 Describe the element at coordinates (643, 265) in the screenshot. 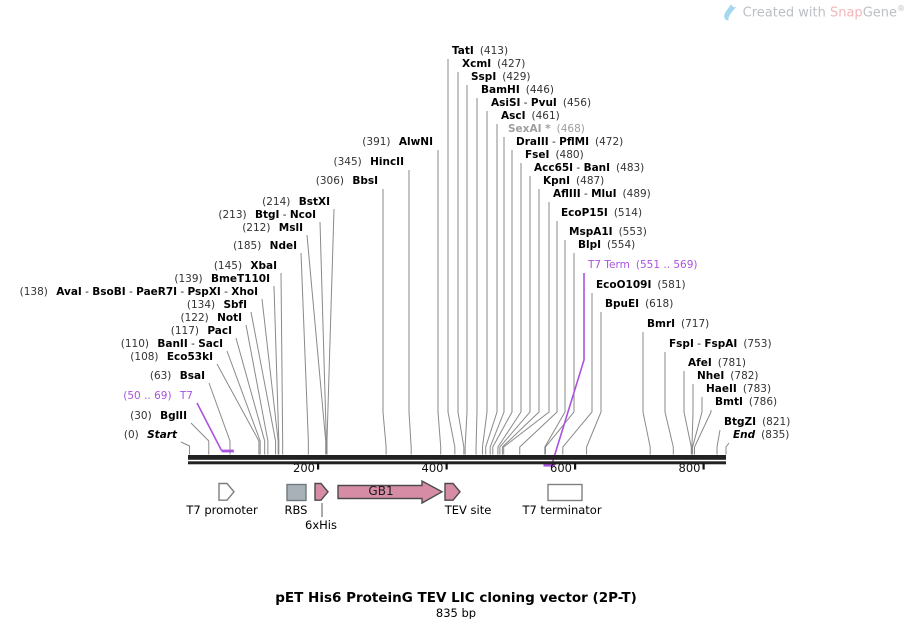

I see `primer-label-t7-term: T7 Term (551 .. 569)` at that location.